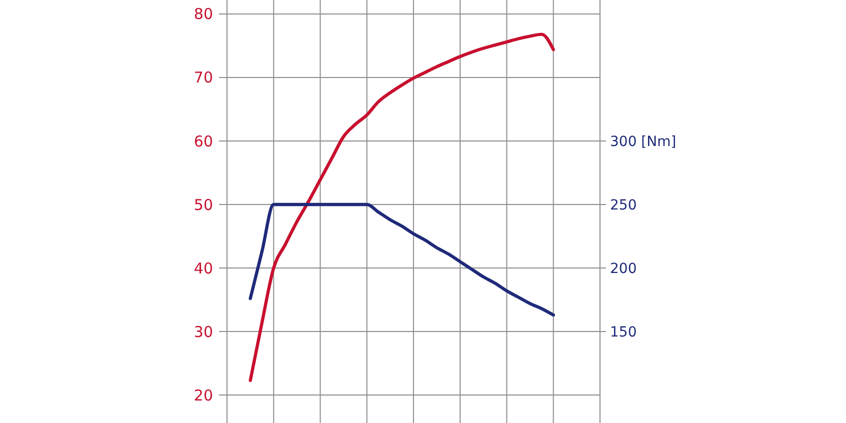 The image size is (846, 423). Describe the element at coordinates (623, 332) in the screenshot. I see `y2-tick-label: 150` at that location.